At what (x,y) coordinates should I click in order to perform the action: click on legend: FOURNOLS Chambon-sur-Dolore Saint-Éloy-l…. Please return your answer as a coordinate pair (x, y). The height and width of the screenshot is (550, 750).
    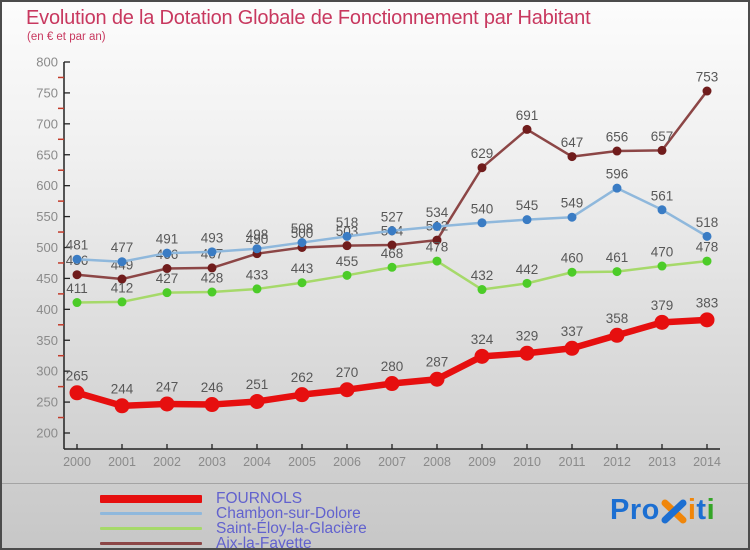
    Looking at the image, I should click on (233, 520).